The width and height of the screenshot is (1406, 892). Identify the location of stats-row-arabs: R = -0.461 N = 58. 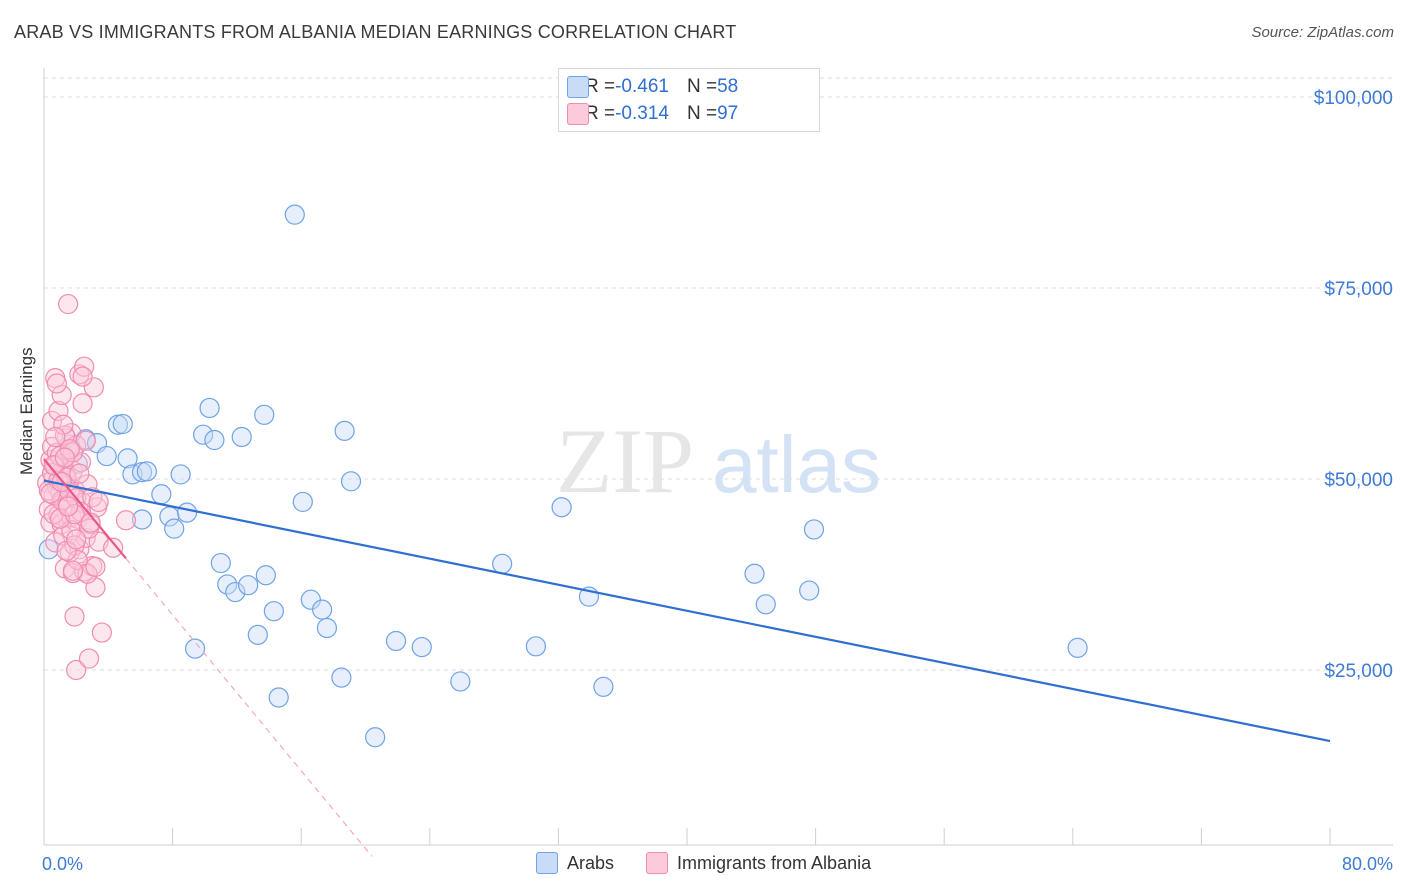
(652, 87).